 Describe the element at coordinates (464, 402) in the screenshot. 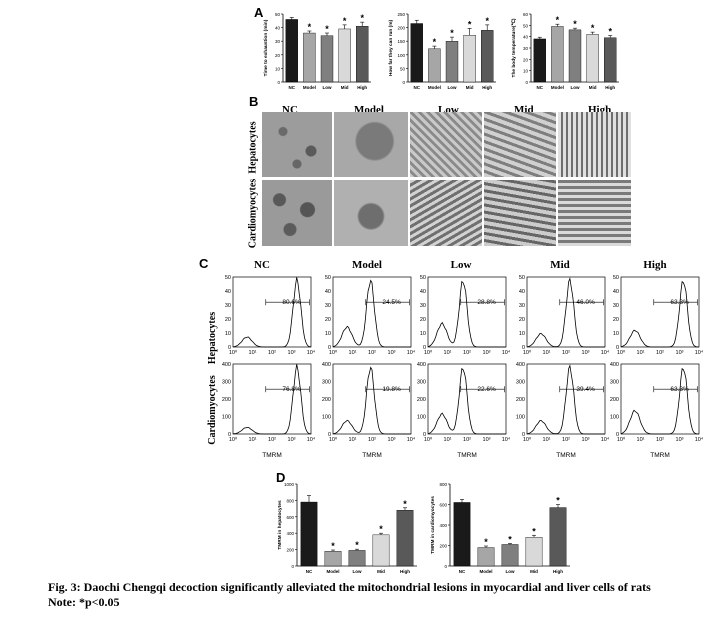

I see `flow-plot-cardiomyocytes: 0 100 200 300 400 10⁰ 10¹ 10² 10³ 10⁴ 22.6%` at that location.